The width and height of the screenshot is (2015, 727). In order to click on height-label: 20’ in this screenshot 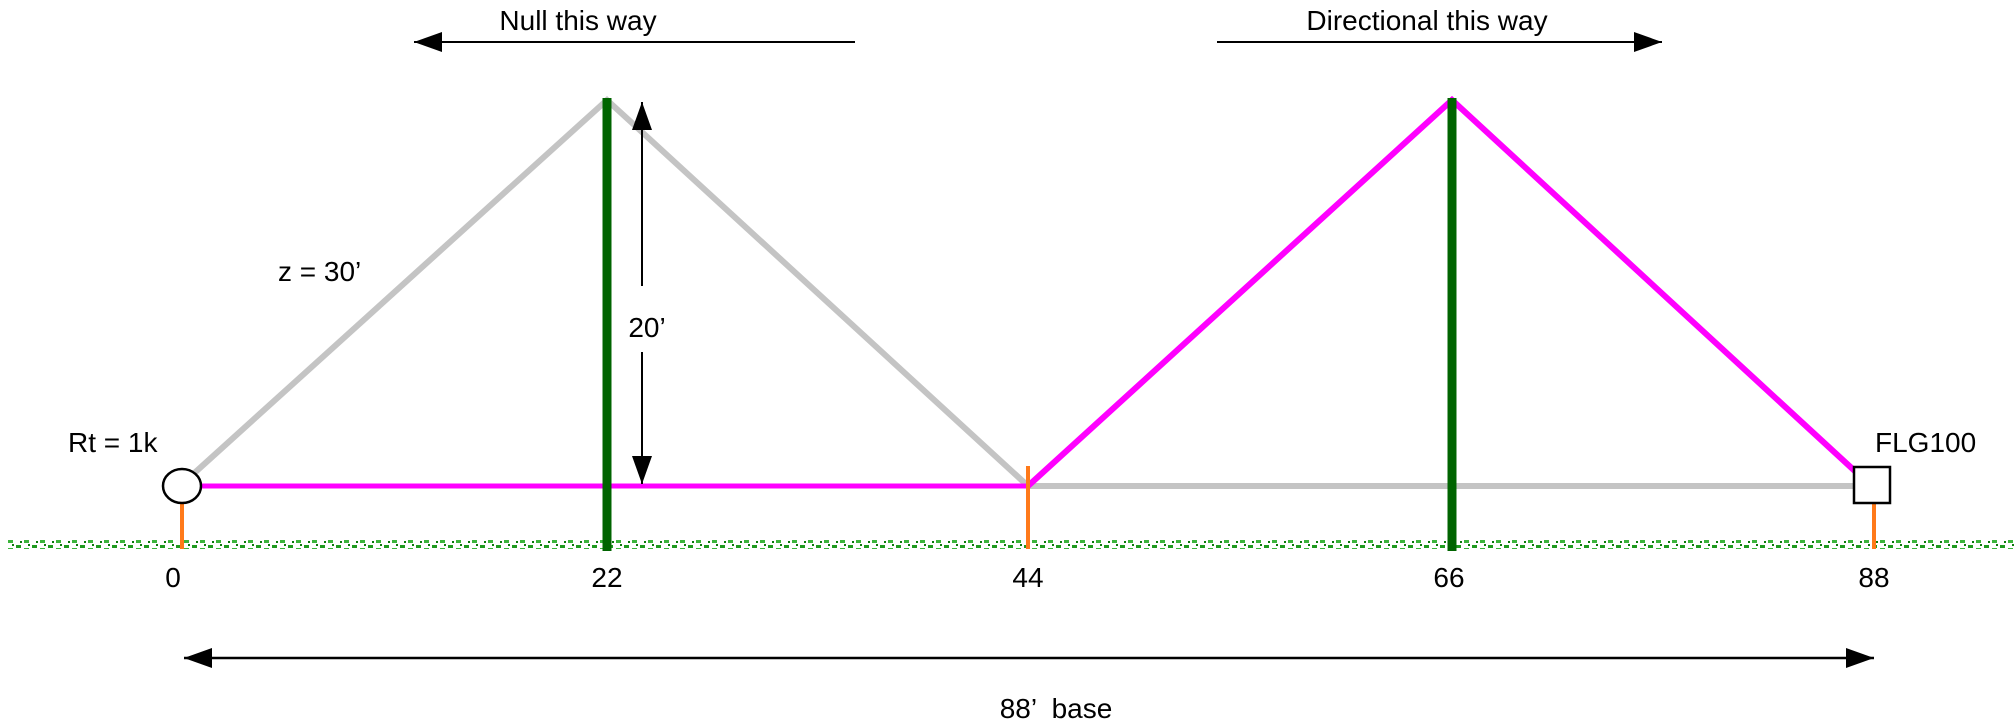, I will do `click(646, 327)`.